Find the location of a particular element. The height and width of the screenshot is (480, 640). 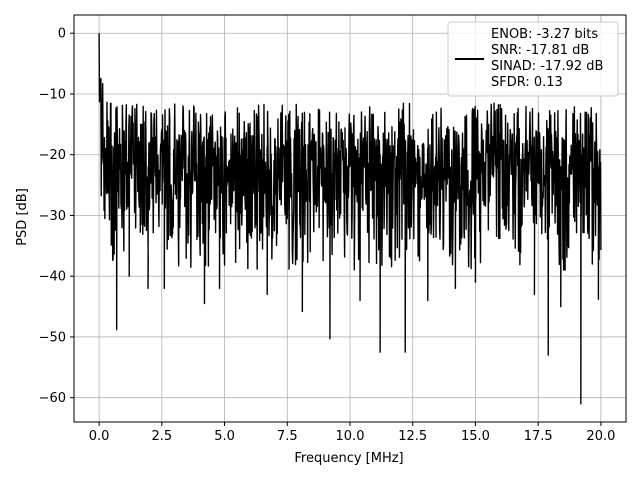

x-tick-label: 2.5 is located at coordinates (161, 436).